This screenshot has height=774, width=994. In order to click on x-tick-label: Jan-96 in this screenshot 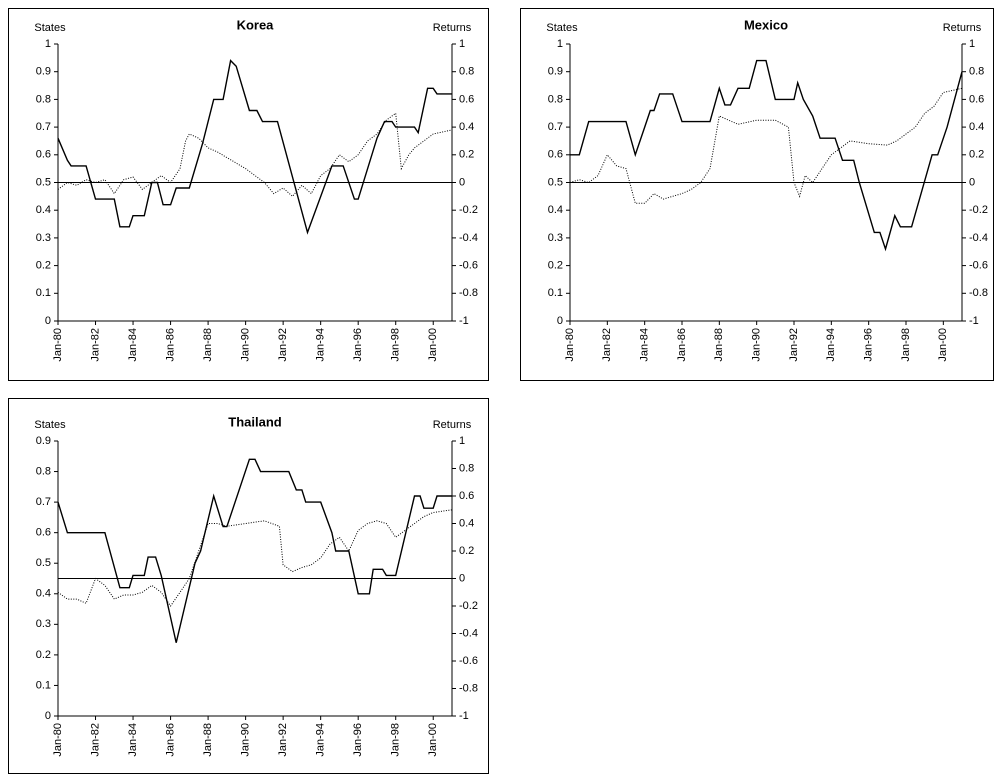, I will do `click(358, 345)`.